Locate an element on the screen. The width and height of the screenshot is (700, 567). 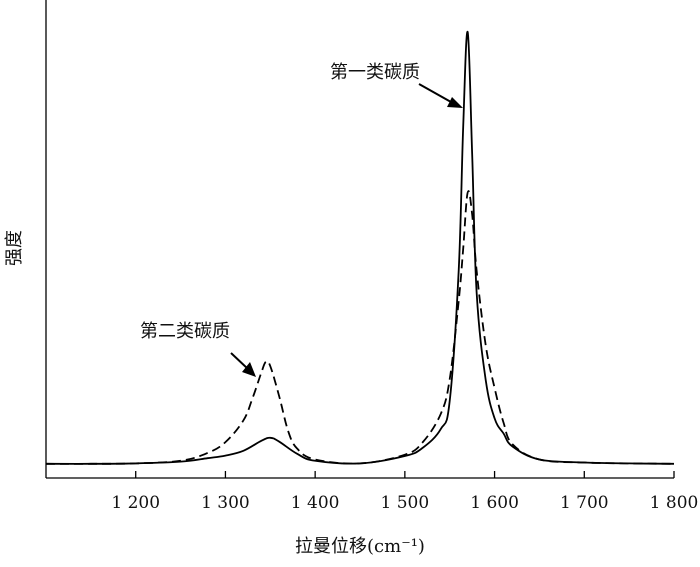
x-tick-label: 1 300 is located at coordinates (225, 503).